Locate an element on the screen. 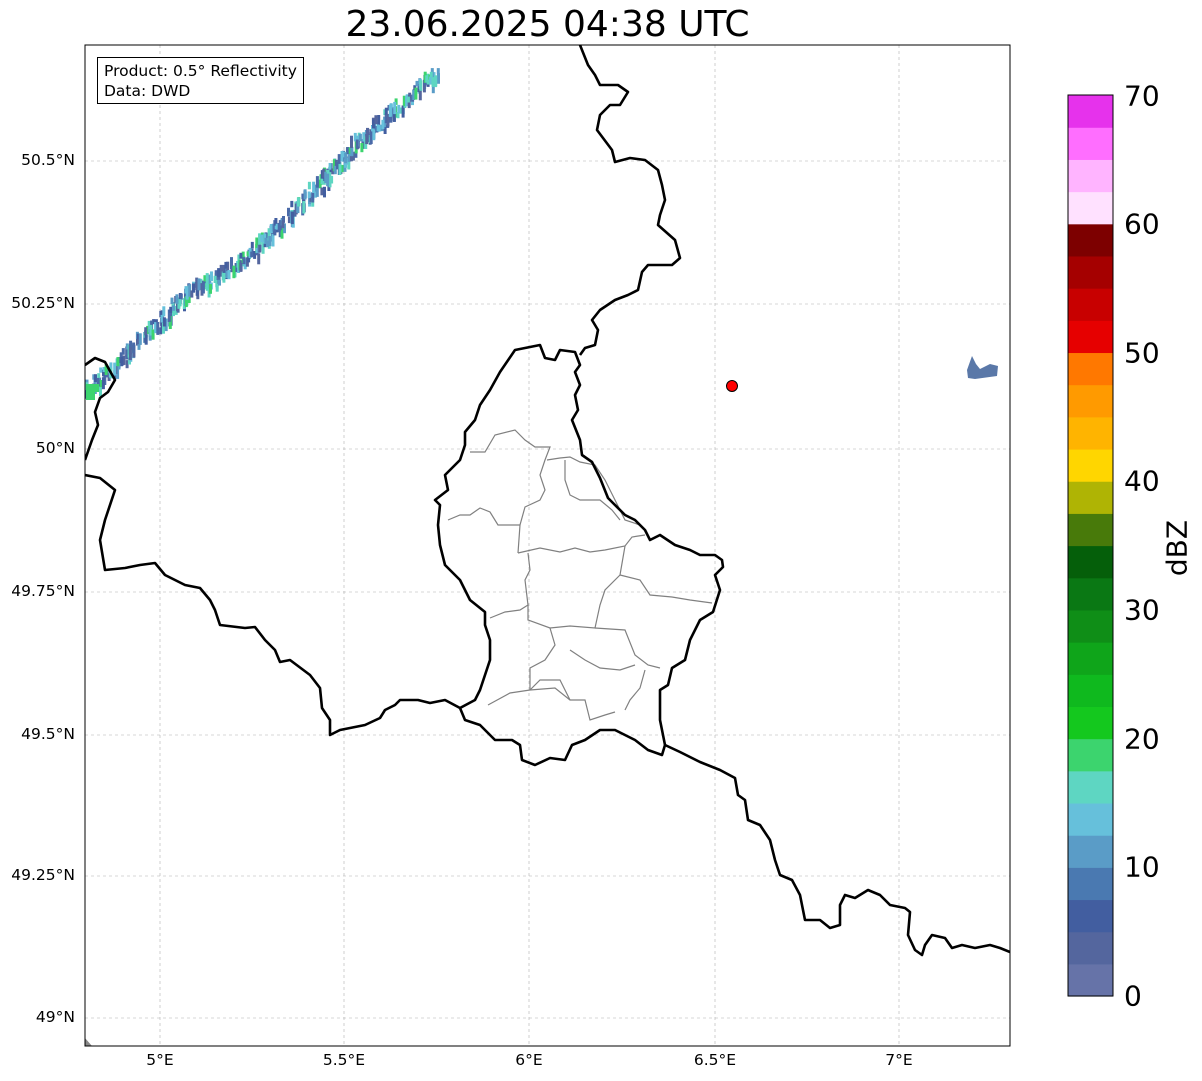 This screenshot has height=1081, width=1202. product-label: Product: 0.5° Reflectivity is located at coordinates (200, 71).